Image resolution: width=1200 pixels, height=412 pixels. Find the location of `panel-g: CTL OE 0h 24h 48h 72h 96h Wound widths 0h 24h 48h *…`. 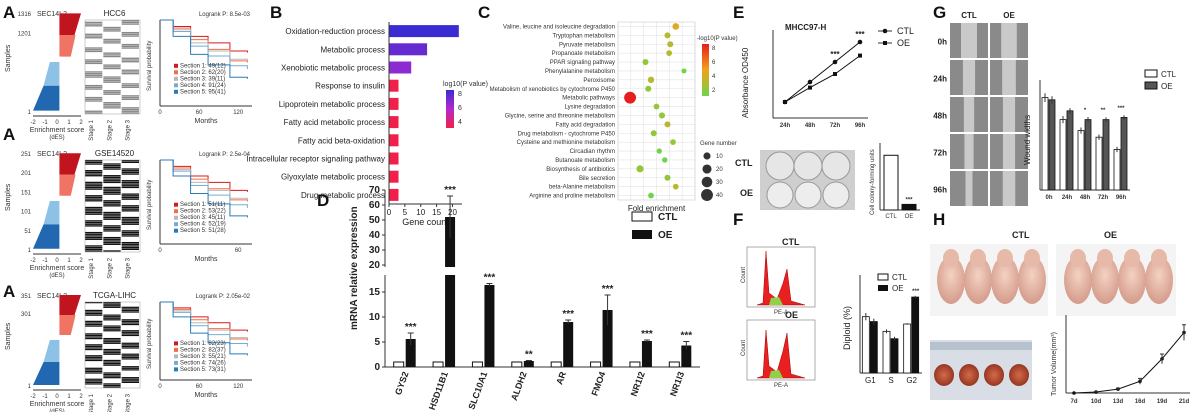

panel-g: CTL OE 0h 24h 48h 72h 96h Wound widths 0h 24h 48h *… is located at coordinates (1055, 108).